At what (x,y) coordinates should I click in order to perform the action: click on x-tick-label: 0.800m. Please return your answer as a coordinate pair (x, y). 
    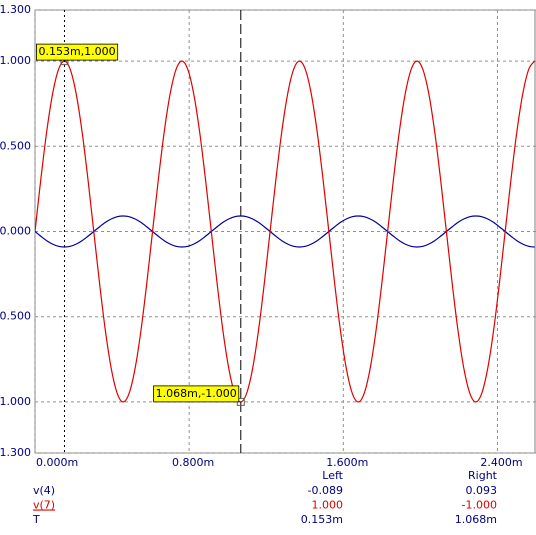
    Looking at the image, I should click on (193, 462).